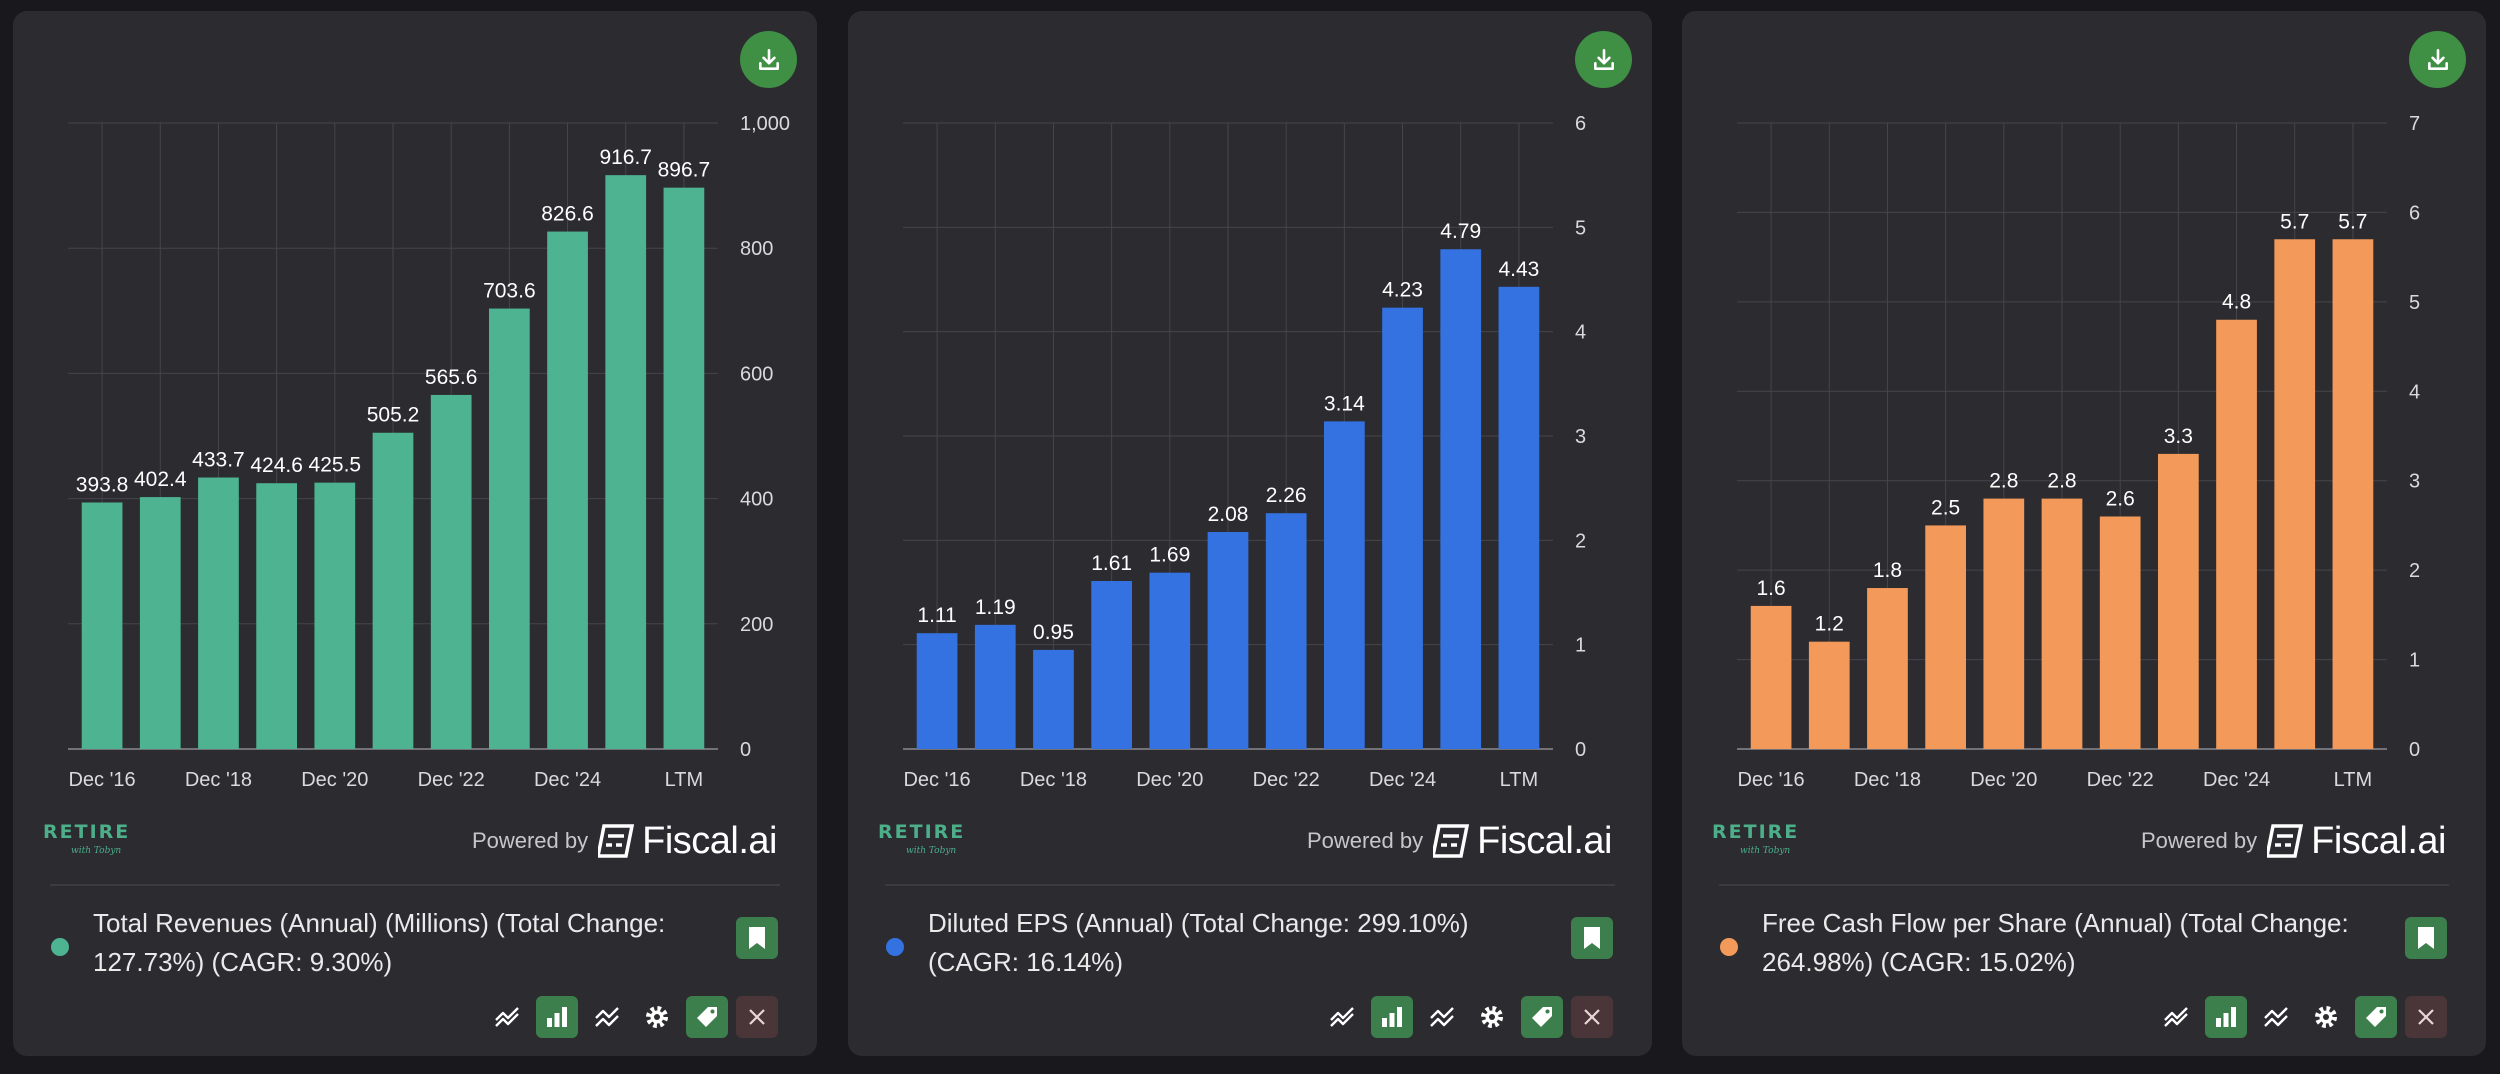  I want to click on retire-logo: RETIRE, so click(922, 832).